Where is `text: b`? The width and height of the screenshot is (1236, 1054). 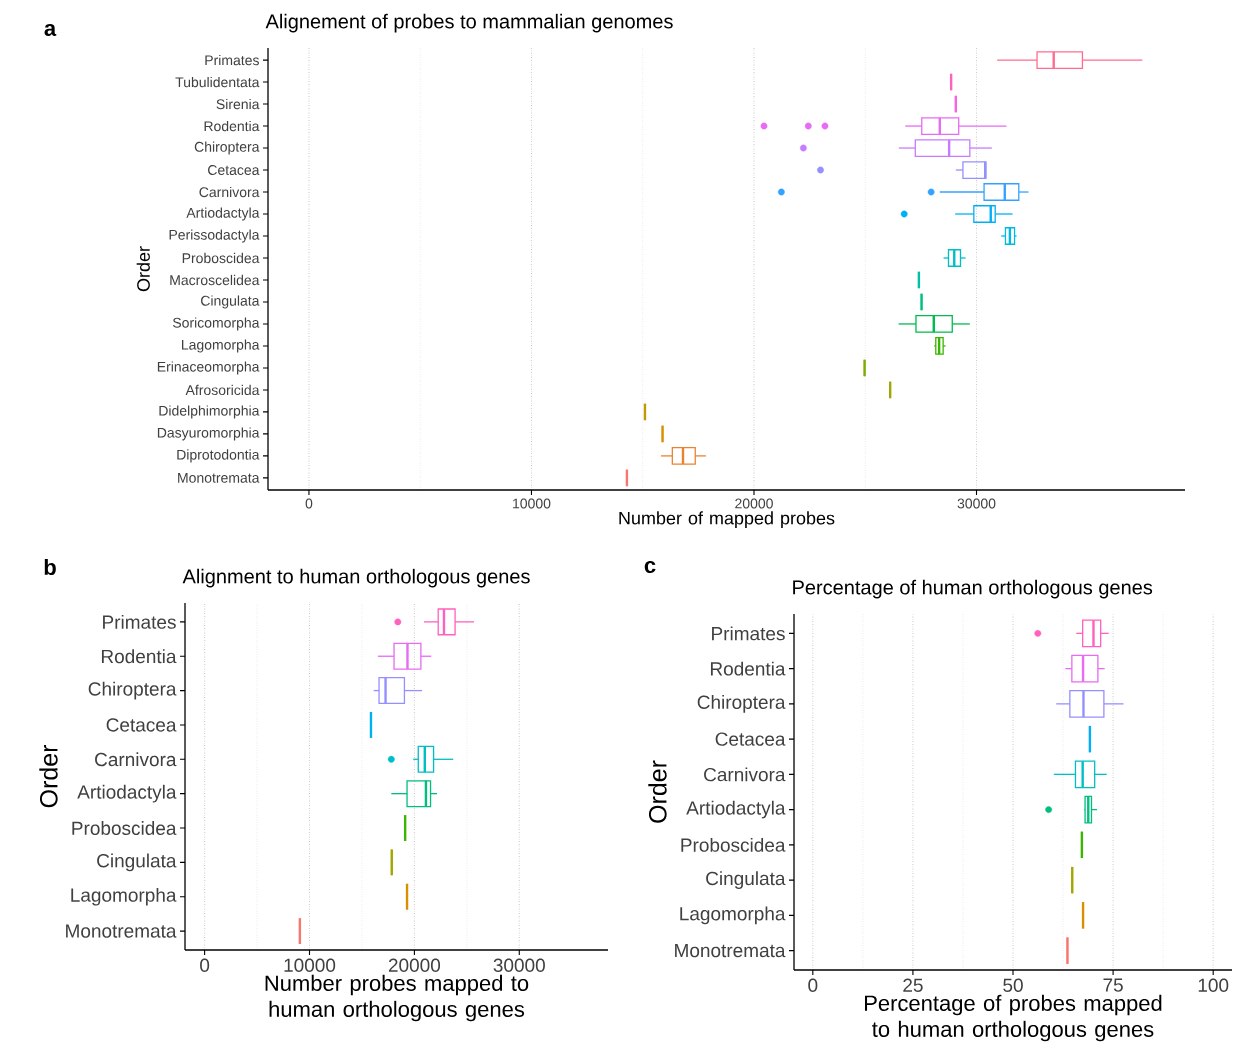 text: b is located at coordinates (50, 567).